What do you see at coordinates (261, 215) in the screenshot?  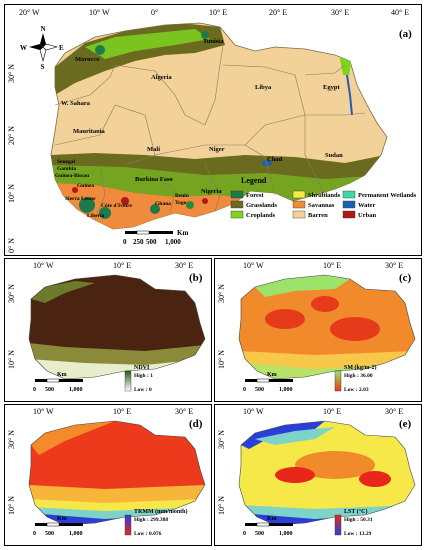 I see `legend-label: Croplands` at bounding box center [261, 215].